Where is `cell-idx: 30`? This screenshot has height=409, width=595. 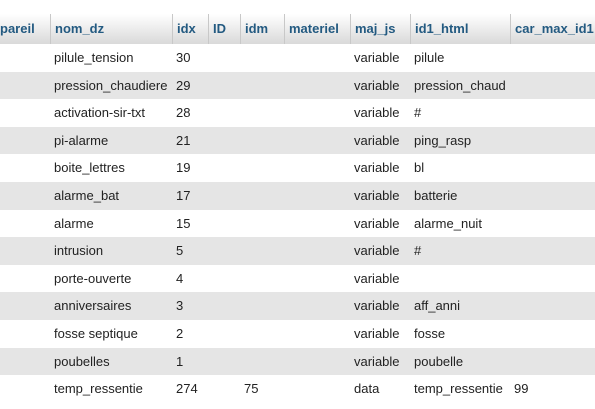
cell-idx: 30 is located at coordinates (183, 57).